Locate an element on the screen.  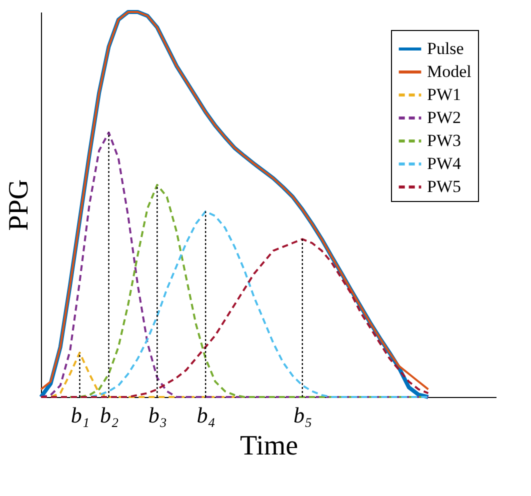
x-axis-title: Time is located at coordinates (269, 446).